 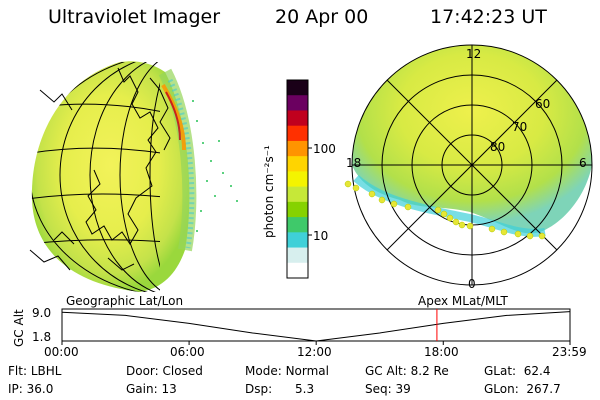 I want to click on status-gc-alt: GC Alt: 8.2 Re, so click(x=407, y=371).